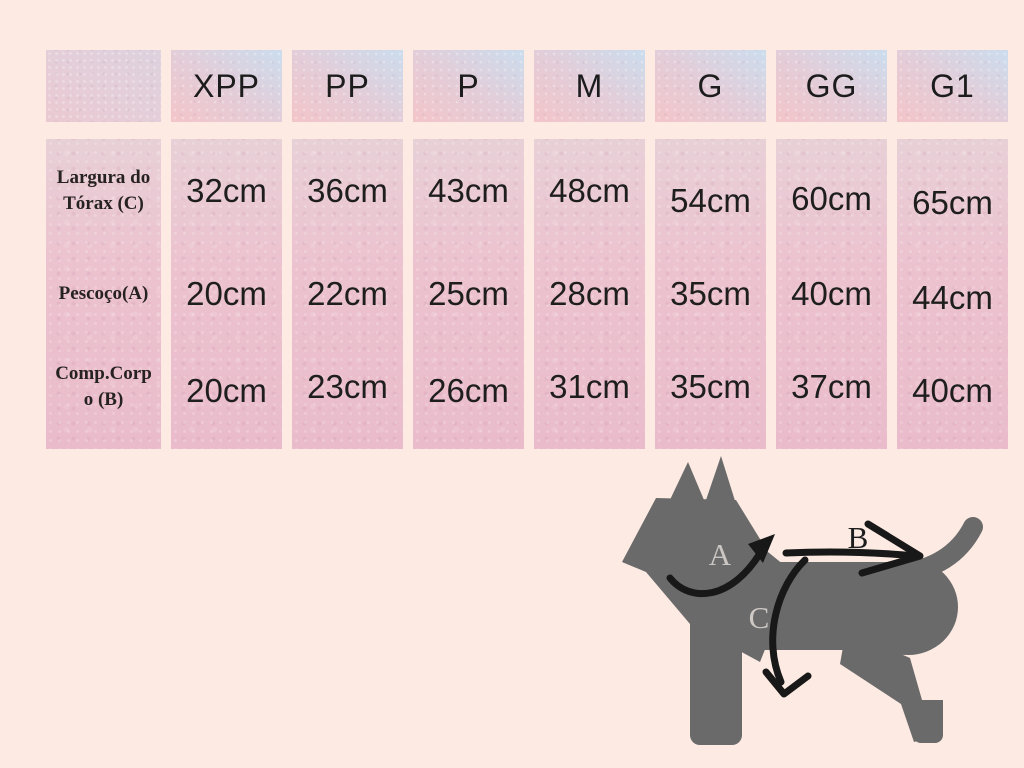  I want to click on back-arrow-b, so click(851, 554).